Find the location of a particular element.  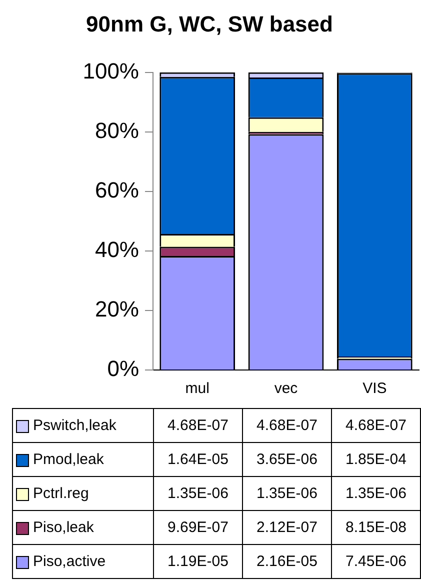

text: 1.64E-05 is located at coordinates (198, 459).